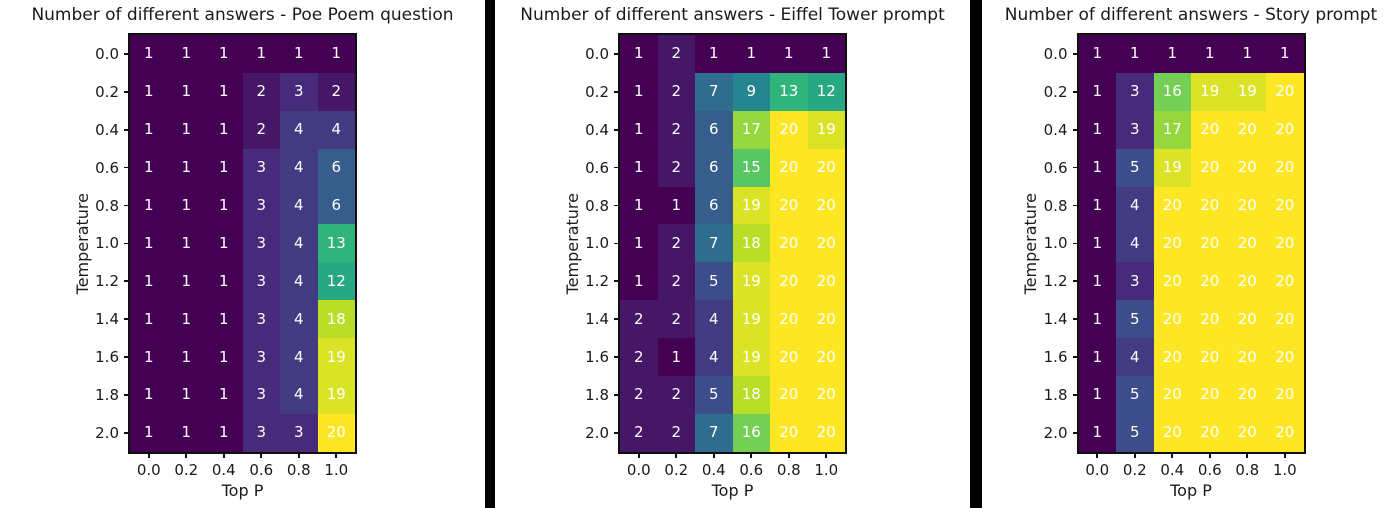 Image resolution: width=1400 pixels, height=508 pixels. I want to click on y-axis-label-text: Temperature, so click(1030, 243).